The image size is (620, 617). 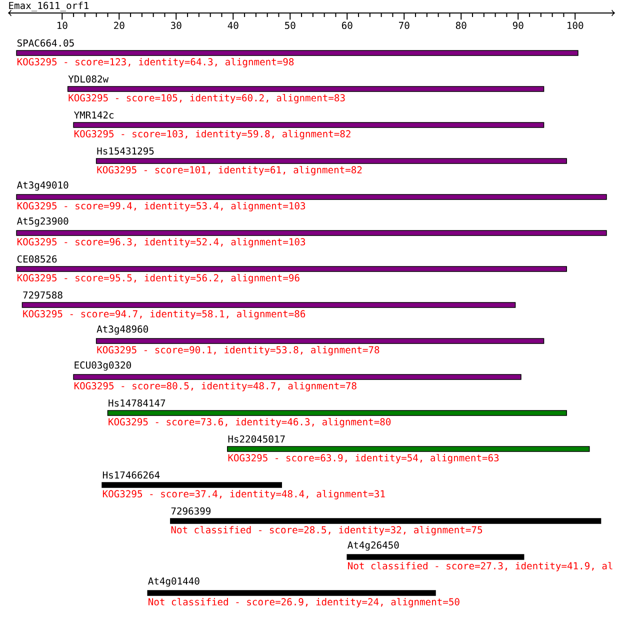 What do you see at coordinates (102, 366) in the screenshot?
I see `y-tick-label: ECU03g0320` at bounding box center [102, 366].